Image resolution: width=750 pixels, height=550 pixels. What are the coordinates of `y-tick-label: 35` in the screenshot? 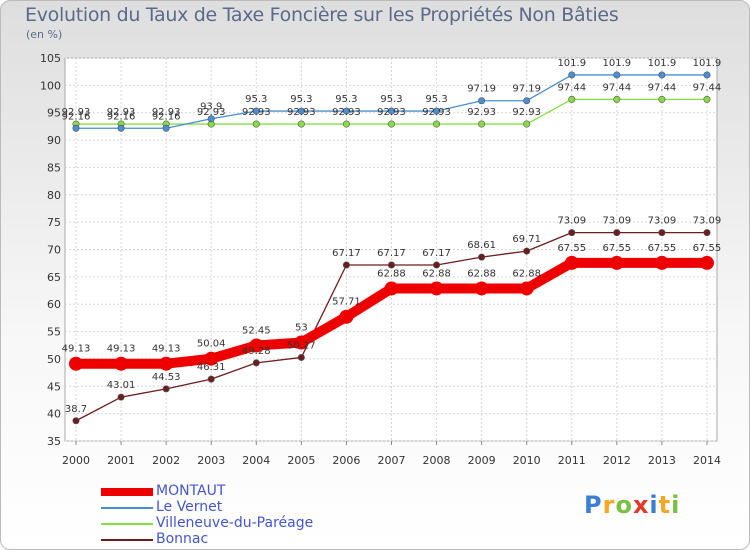 It's located at (54, 441).